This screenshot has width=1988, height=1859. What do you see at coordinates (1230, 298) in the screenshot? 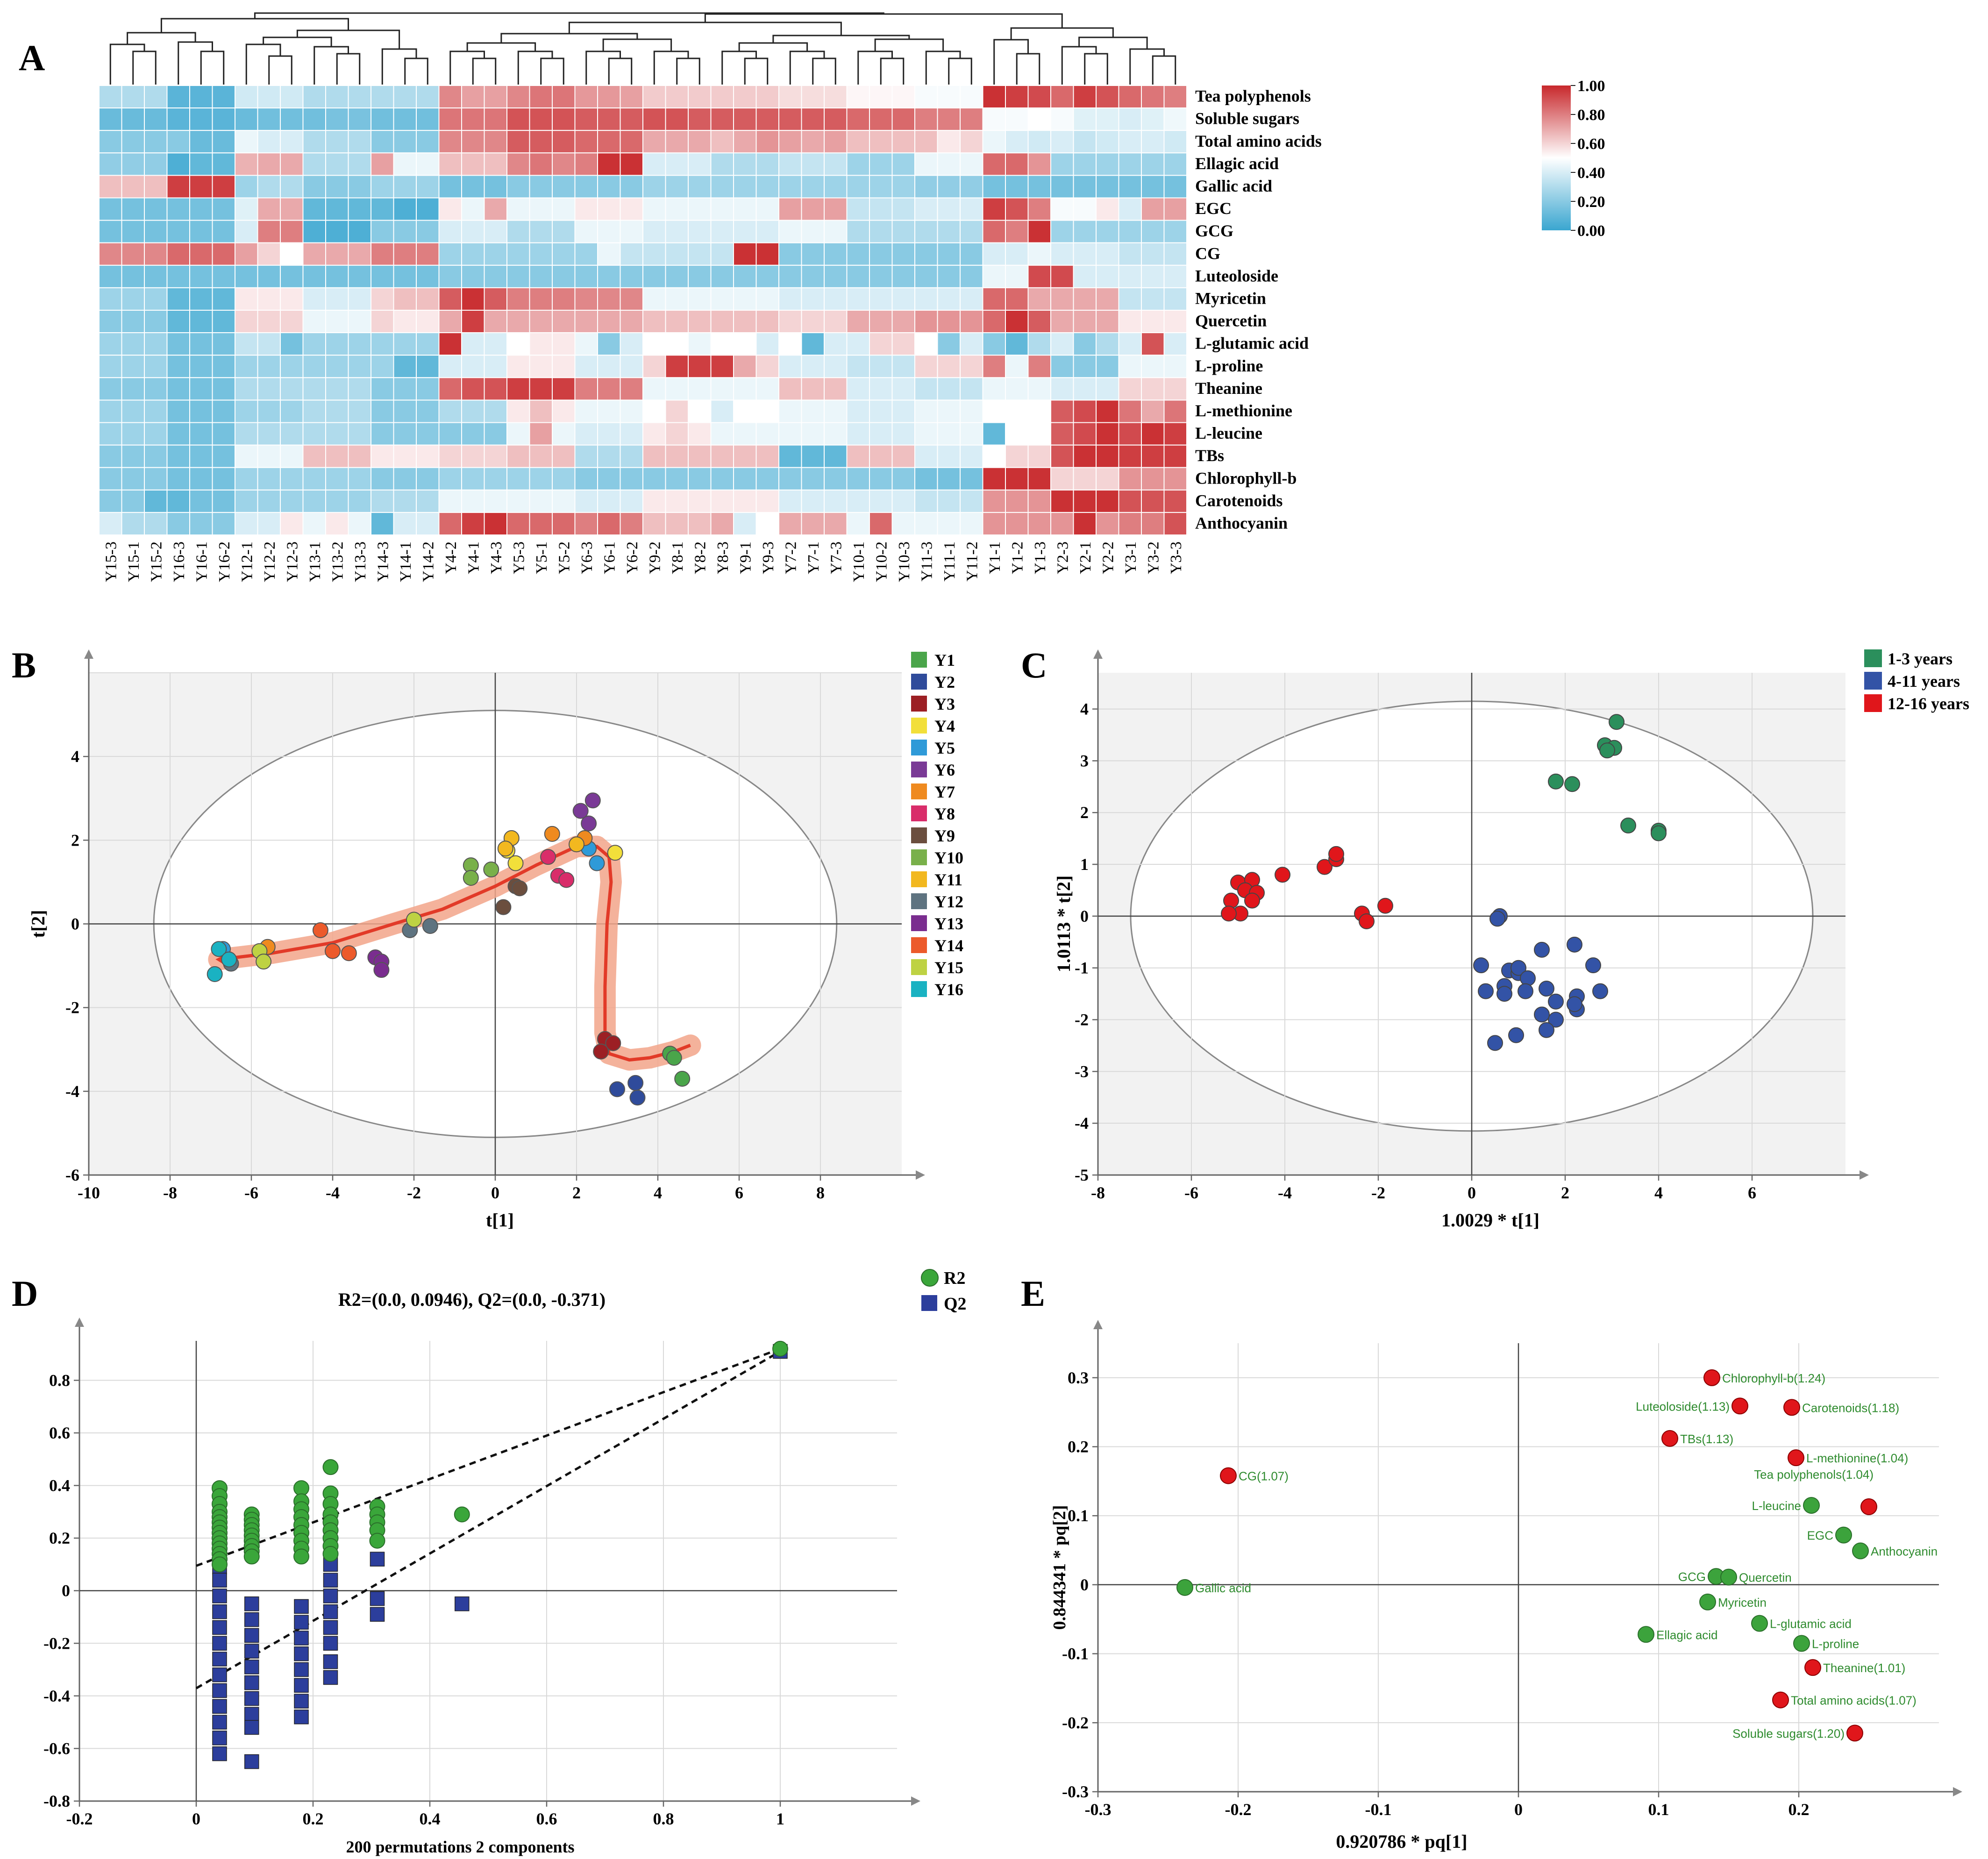
I see `heatmap-row-label: Myricetin` at bounding box center [1230, 298].